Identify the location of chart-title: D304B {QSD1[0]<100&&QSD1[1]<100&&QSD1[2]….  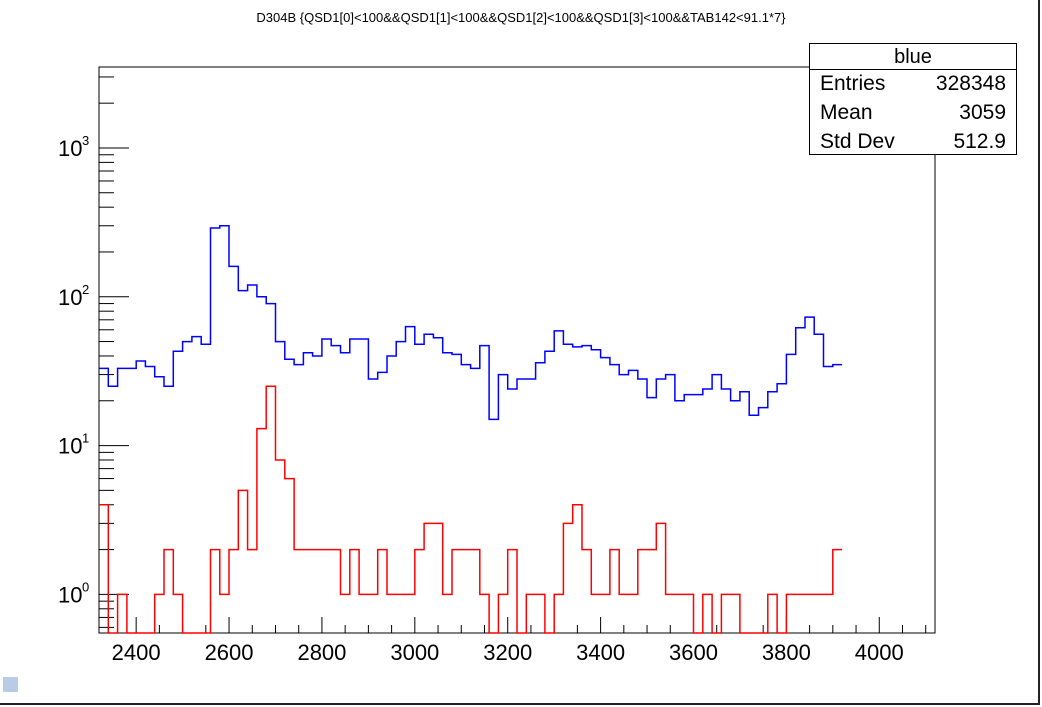
(521, 17).